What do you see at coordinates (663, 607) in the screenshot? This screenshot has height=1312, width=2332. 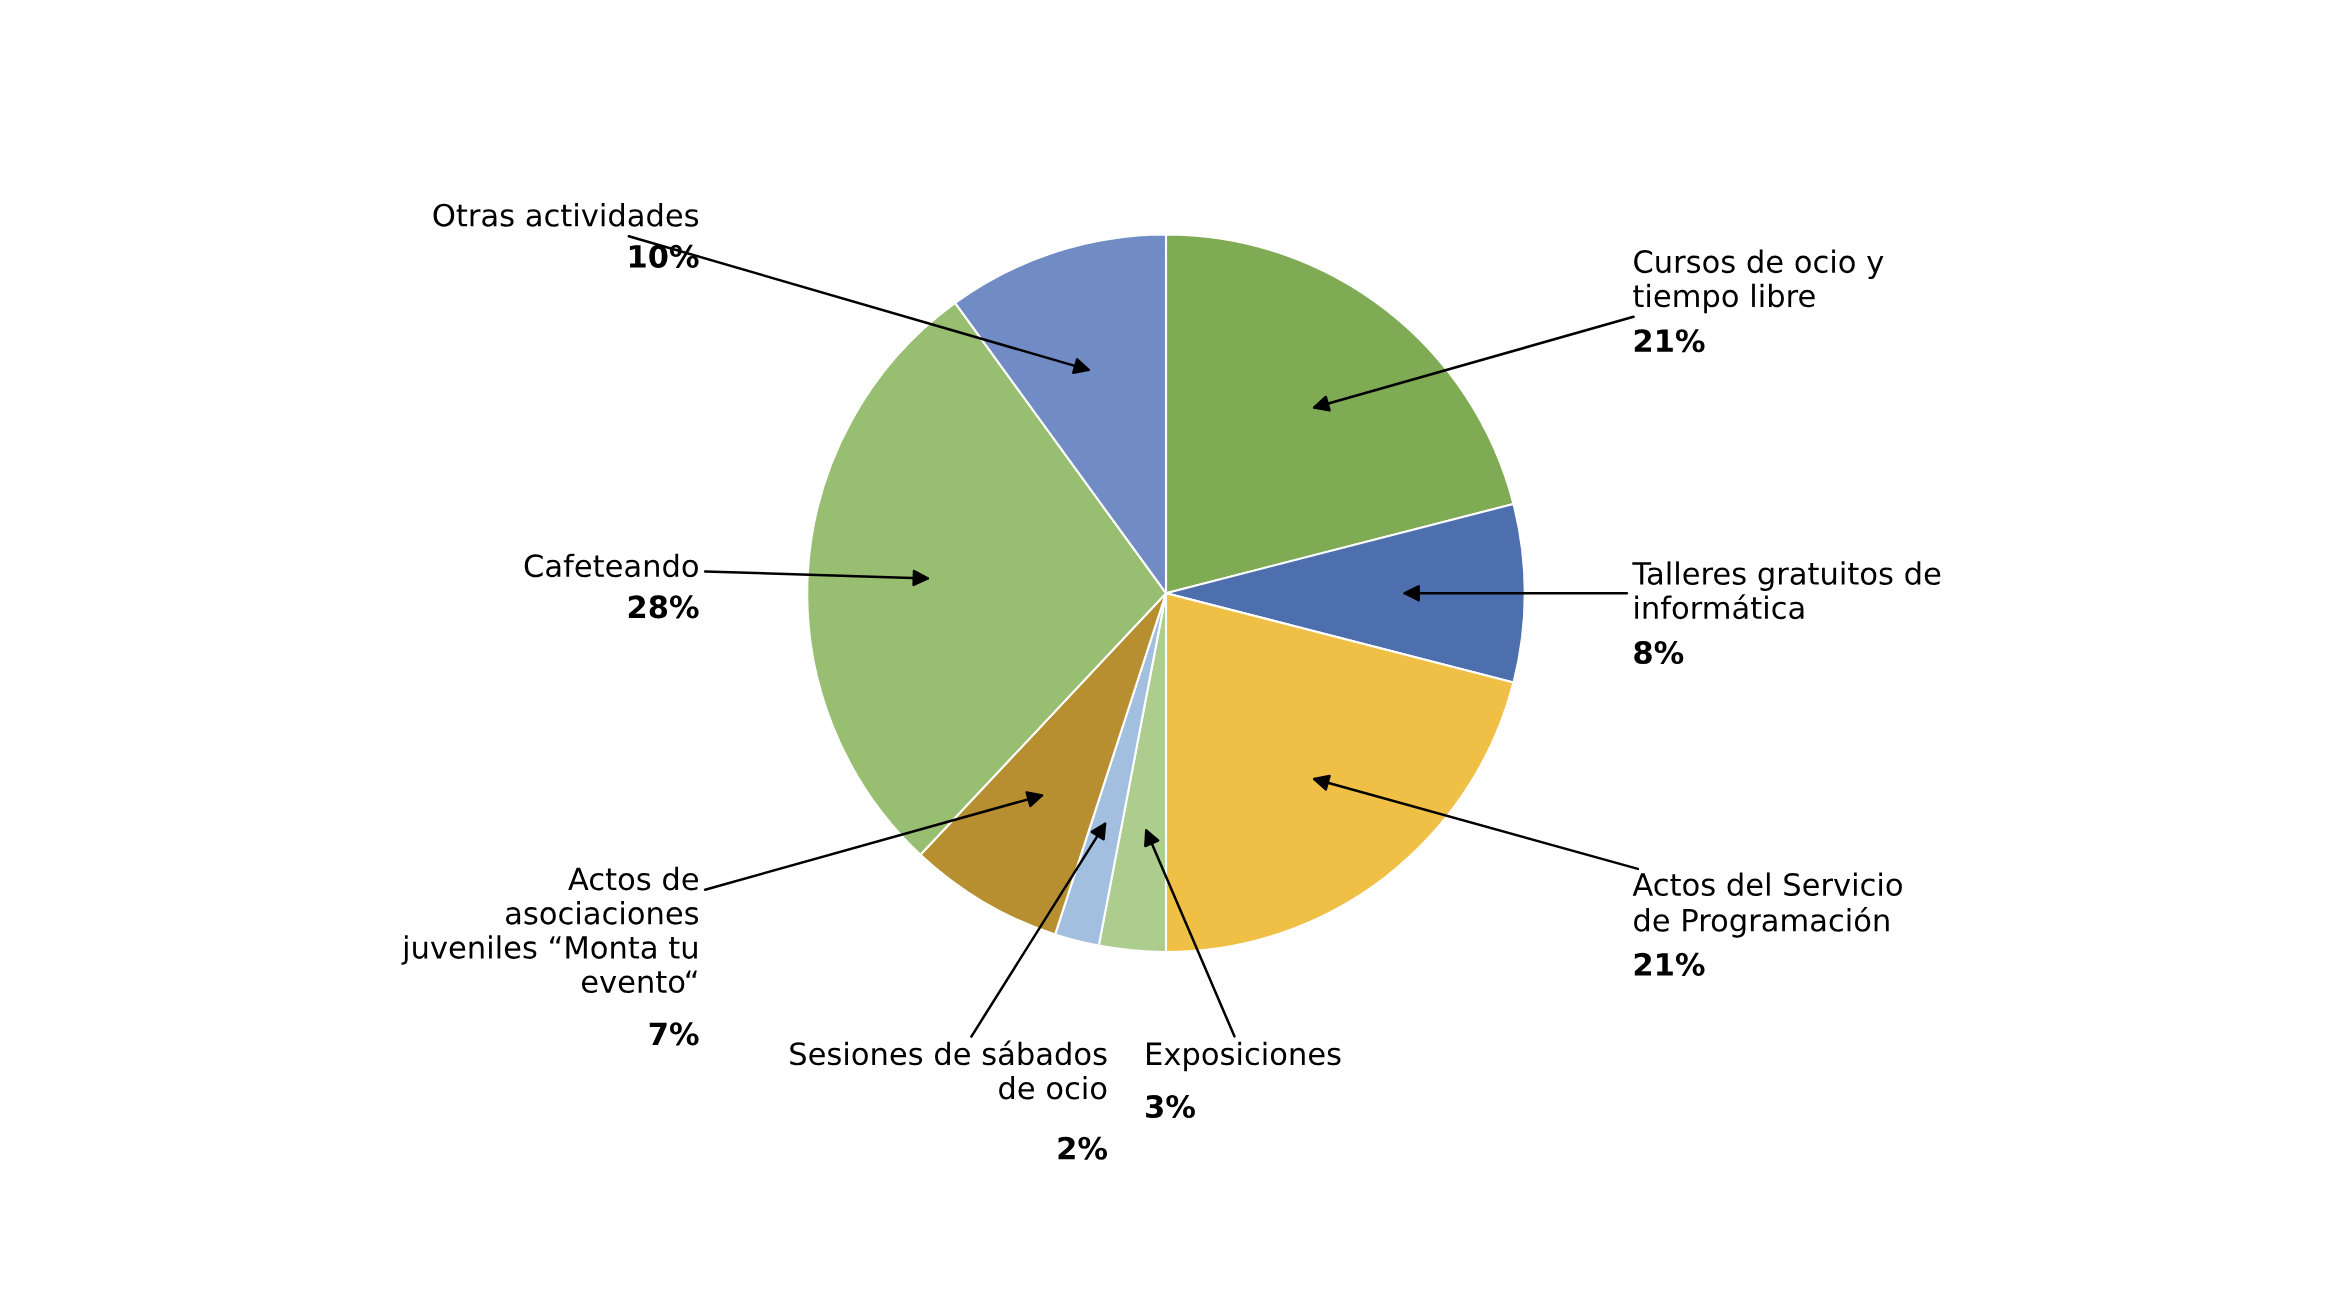 I see `data-label: 28%` at bounding box center [663, 607].